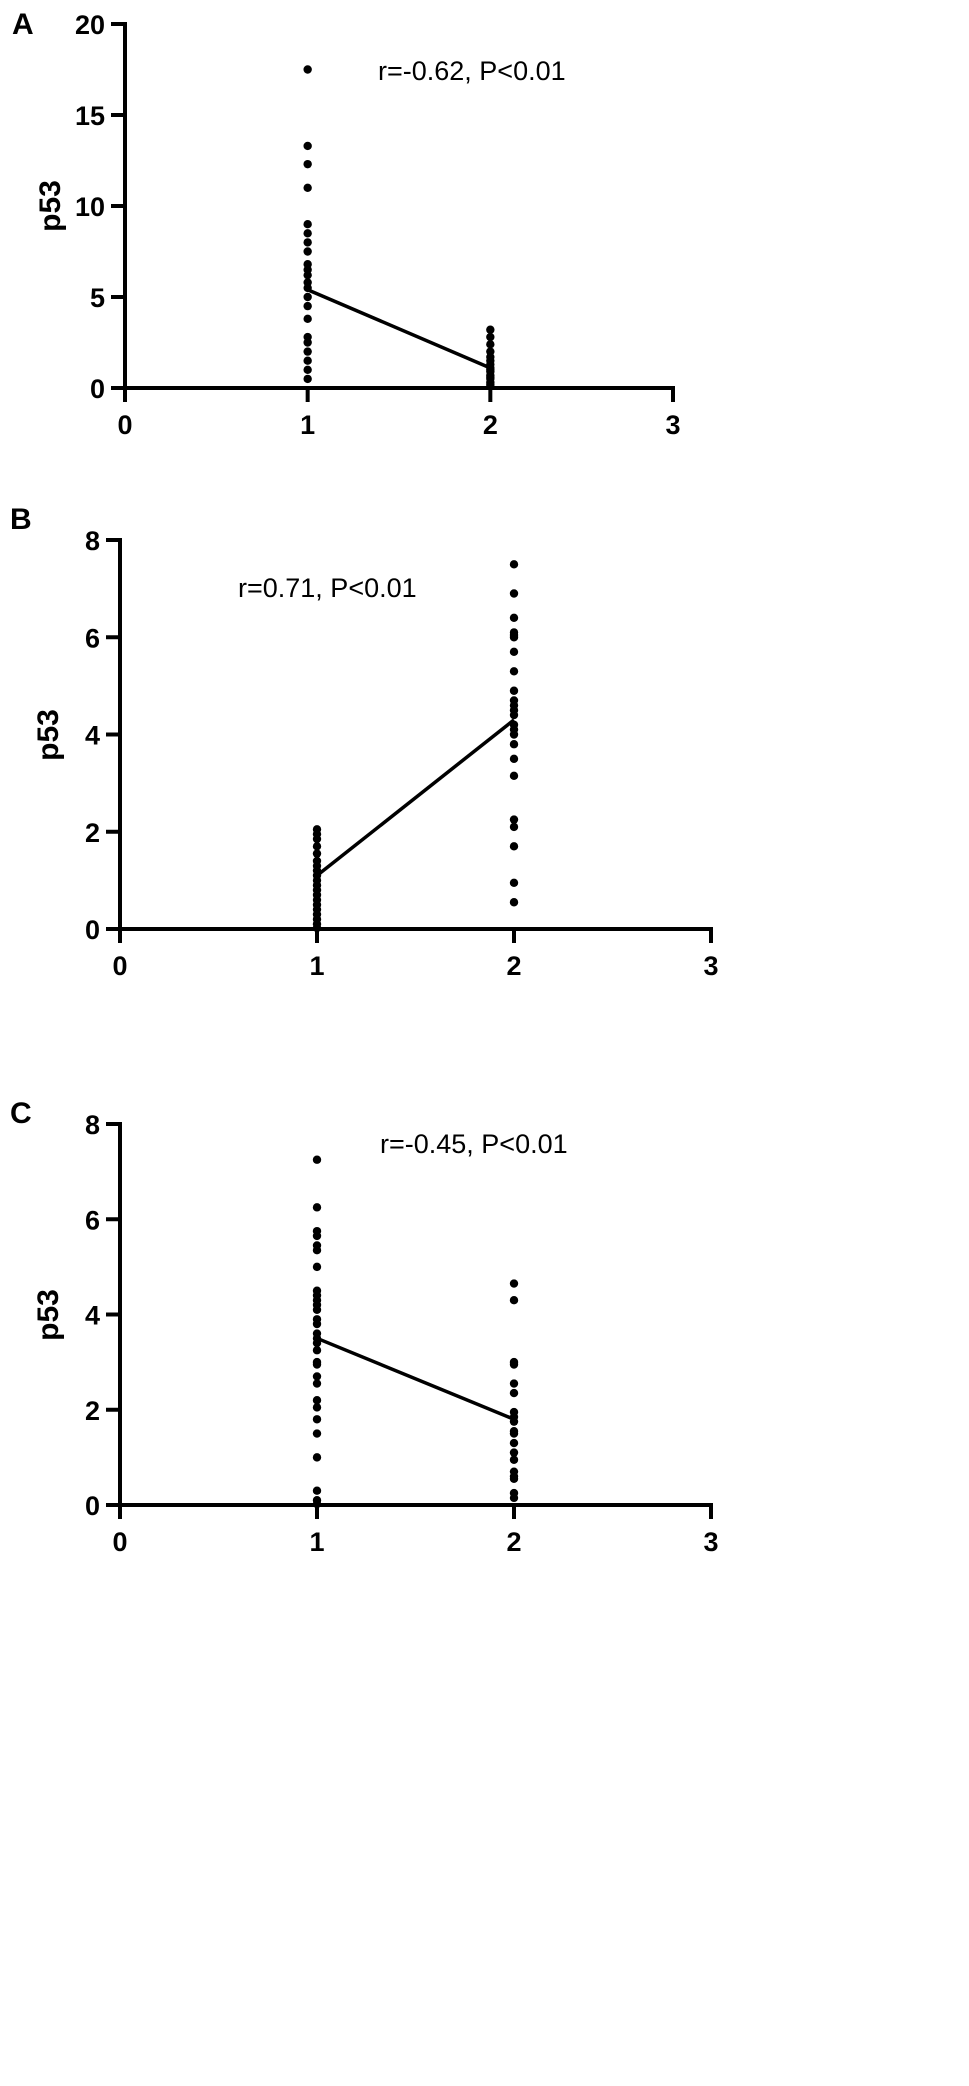 This screenshot has width=969, height=2086. I want to click on y-tick-label-c: 8, so click(92, 1125).